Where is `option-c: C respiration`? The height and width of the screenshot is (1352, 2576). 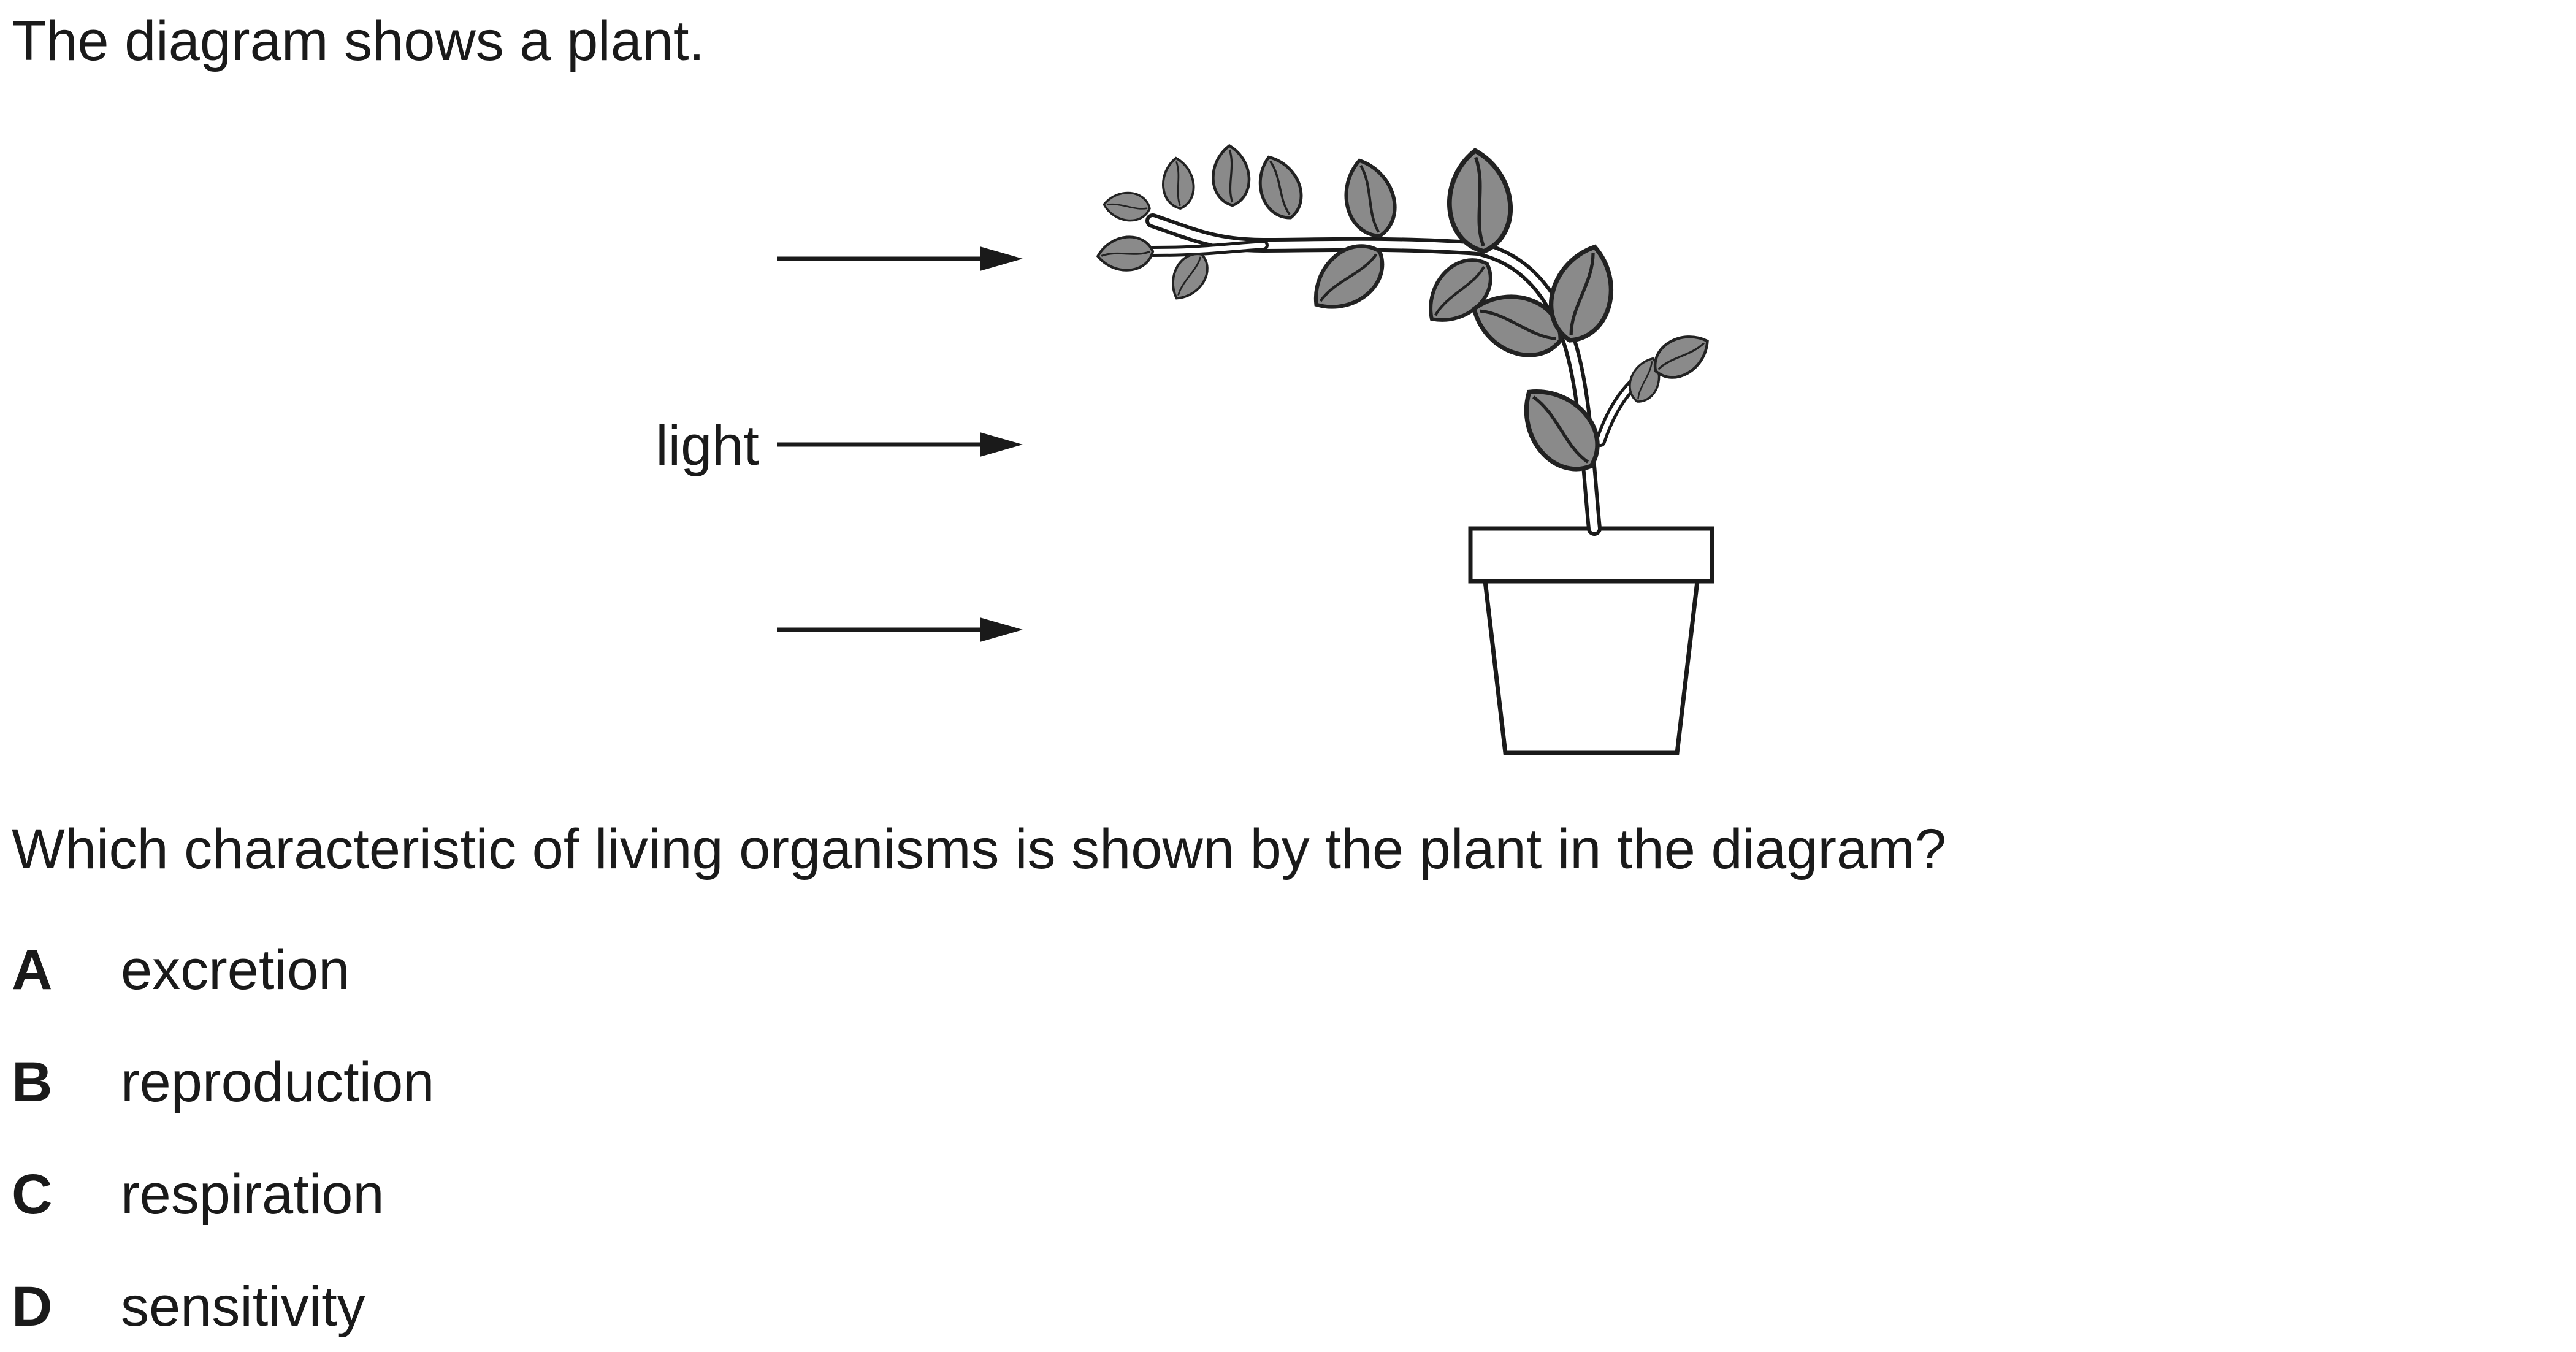 option-c: C respiration is located at coordinates (198, 1194).